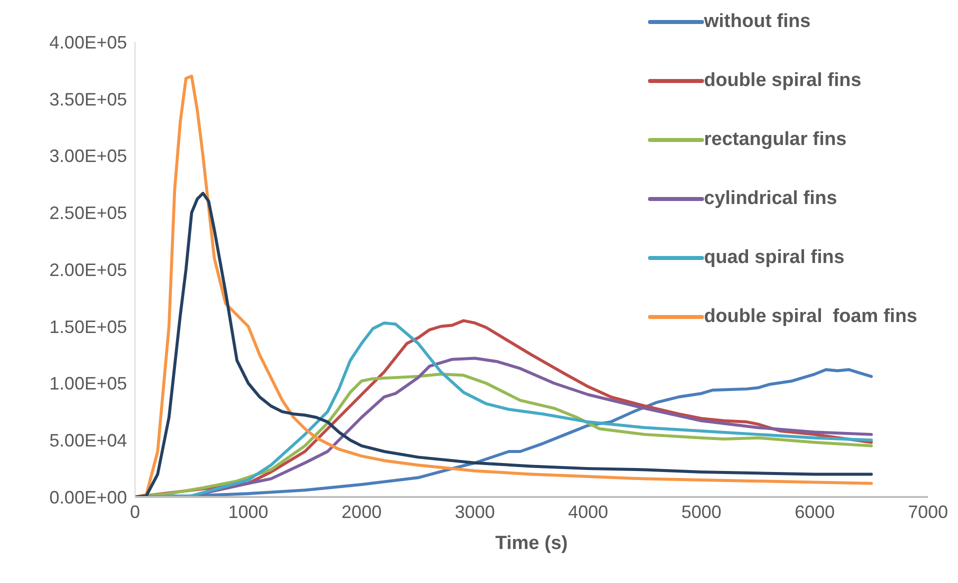 The height and width of the screenshot is (583, 958). I want to click on y-tick-label: 2.00E+05, so click(88, 270).